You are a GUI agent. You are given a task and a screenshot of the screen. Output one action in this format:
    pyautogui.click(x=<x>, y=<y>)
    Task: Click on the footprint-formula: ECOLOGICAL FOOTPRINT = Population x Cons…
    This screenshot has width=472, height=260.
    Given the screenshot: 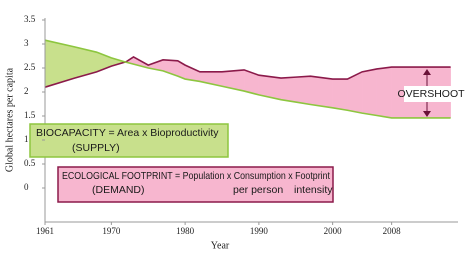 What is the action you would take?
    pyautogui.click(x=196, y=176)
    